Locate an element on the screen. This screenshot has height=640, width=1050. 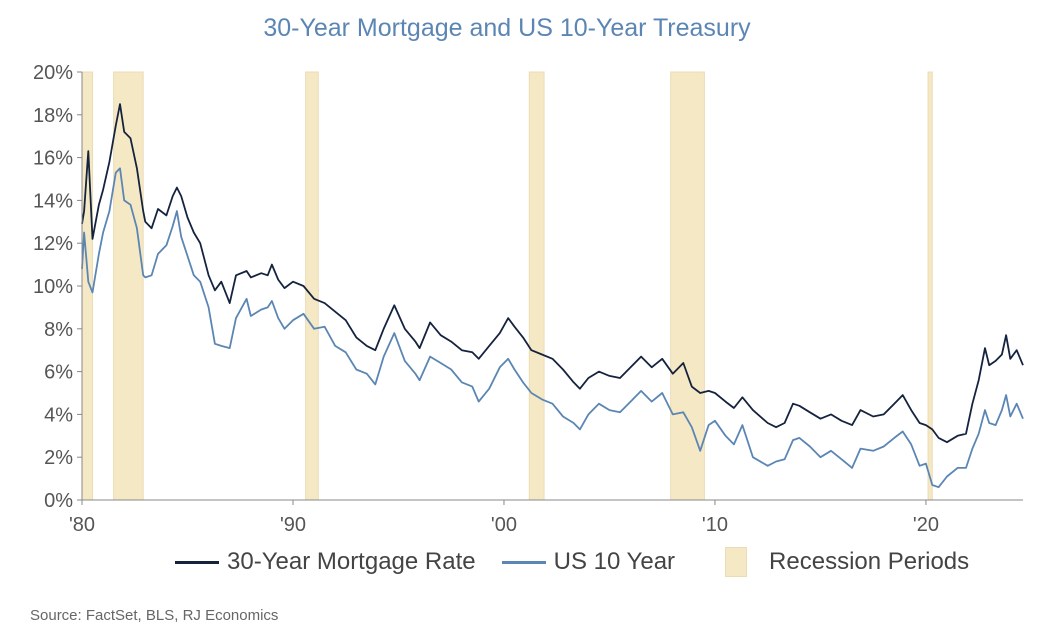
x-tick-label-2: '00 is located at coordinates (504, 525).